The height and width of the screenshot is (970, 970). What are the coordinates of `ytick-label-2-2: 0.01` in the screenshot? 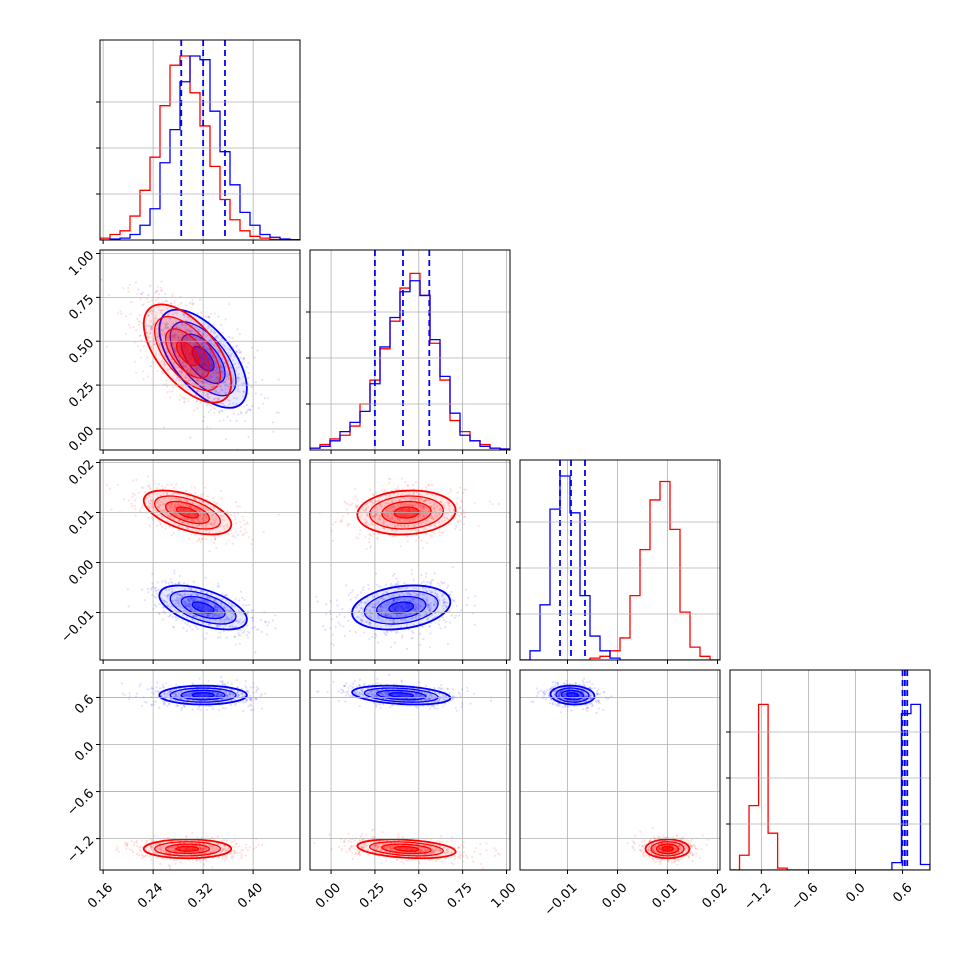 It's located at (81, 522).